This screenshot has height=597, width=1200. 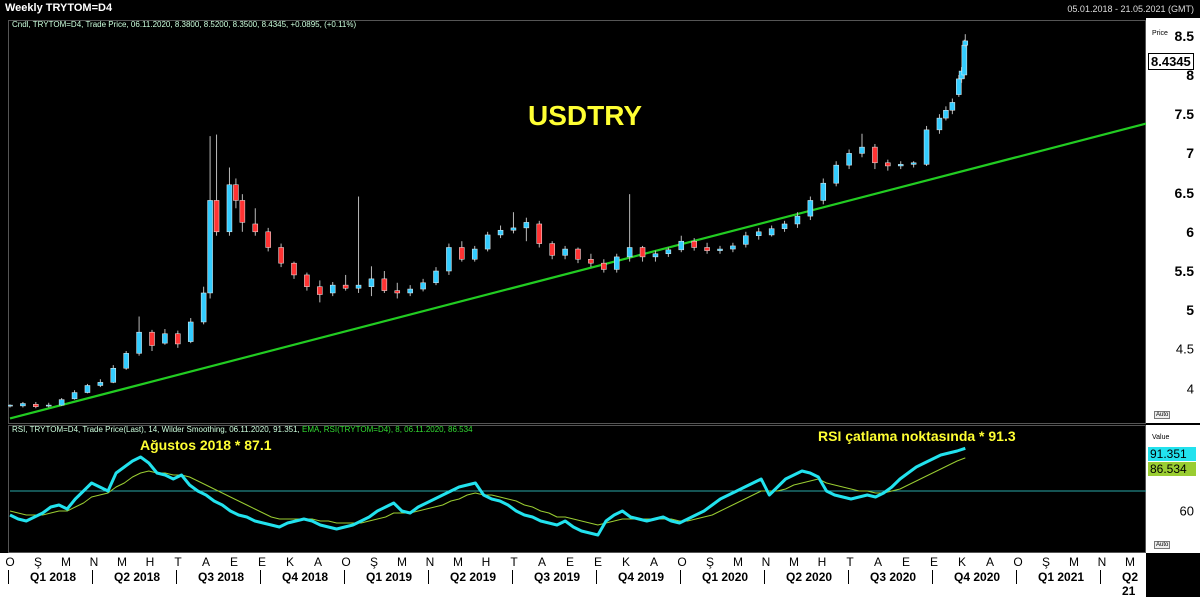 What do you see at coordinates (1171, 61) in the screenshot?
I see `last-price-value: 8.4345` at bounding box center [1171, 61].